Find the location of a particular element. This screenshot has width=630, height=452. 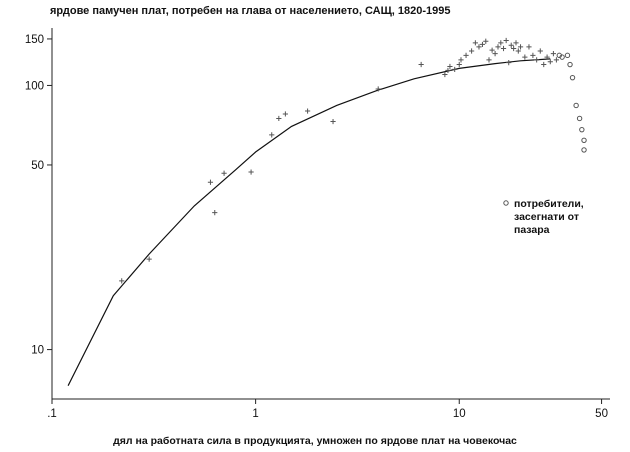

legend-label-line: засегнати от is located at coordinates (546, 217).